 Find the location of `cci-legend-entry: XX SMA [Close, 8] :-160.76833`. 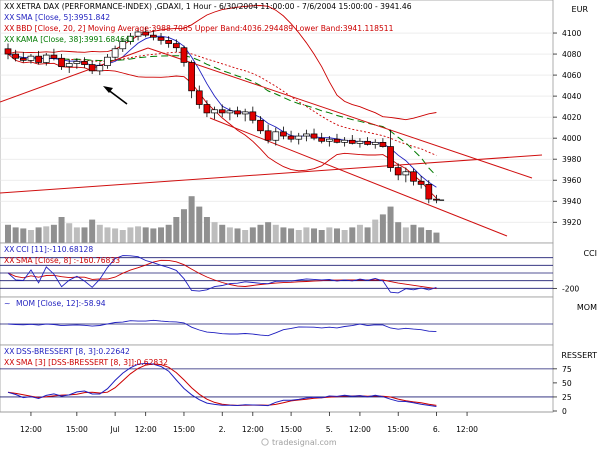

cci-legend-entry: XX SMA [Close, 8] :-160.76833 is located at coordinates (62, 260).